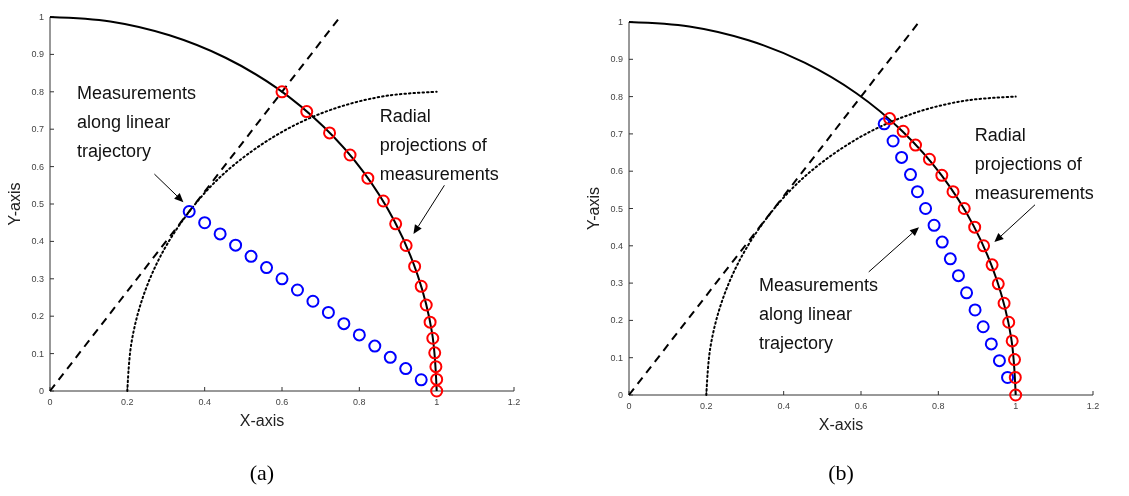  Describe the element at coordinates (14, 204) in the screenshot. I see `y-axis-title: Y-axis` at that location.